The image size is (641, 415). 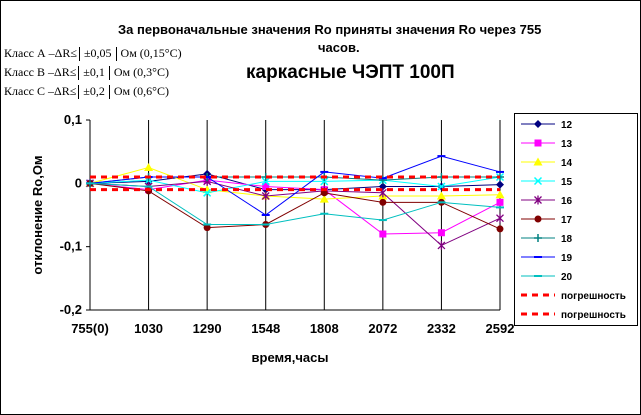 I want to click on x-axis-label: время,часы, so click(x=290, y=357).